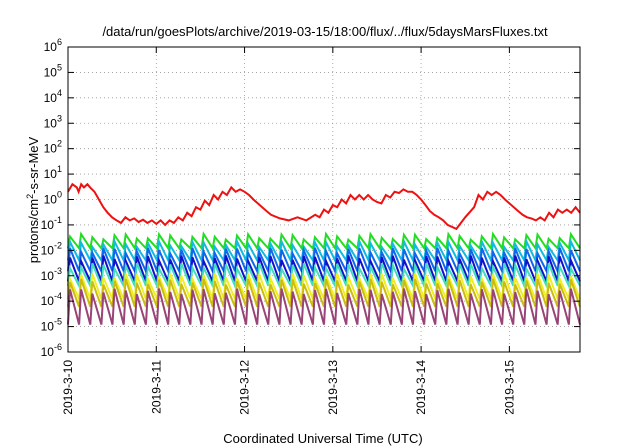 The image size is (640, 448). I want to click on y-tick-exponent: 3, so click(59, 118).